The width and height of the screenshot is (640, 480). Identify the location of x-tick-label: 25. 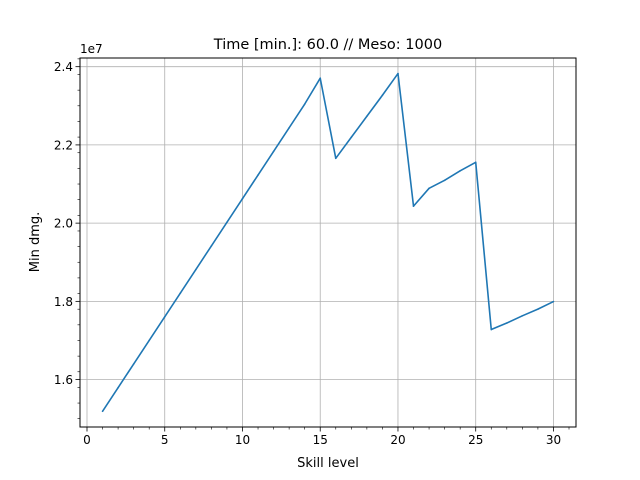
(475, 440).